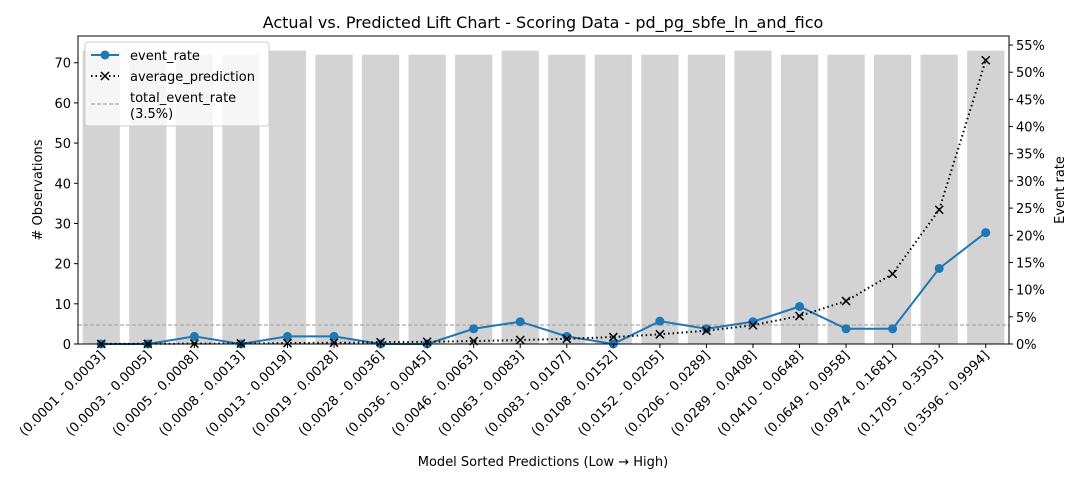 Image resolution: width=1084 pixels, height=502 pixels. What do you see at coordinates (1030, 182) in the screenshot?
I see `y2-tick-label: 30%` at bounding box center [1030, 182].